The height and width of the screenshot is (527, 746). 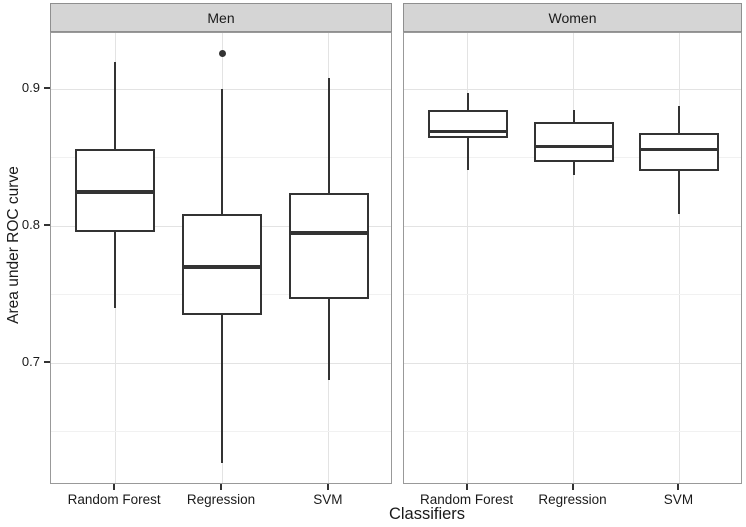 I want to click on facet-strip-label: Women, so click(x=572, y=17).